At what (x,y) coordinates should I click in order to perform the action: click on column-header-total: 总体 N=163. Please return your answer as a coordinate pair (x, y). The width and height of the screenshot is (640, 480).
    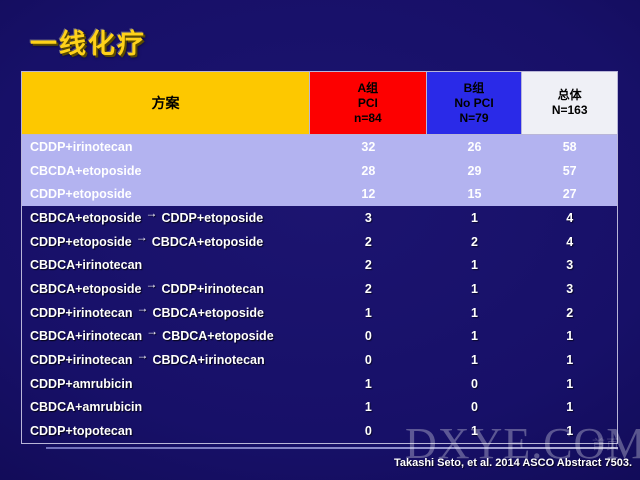
    Looking at the image, I should click on (570, 103).